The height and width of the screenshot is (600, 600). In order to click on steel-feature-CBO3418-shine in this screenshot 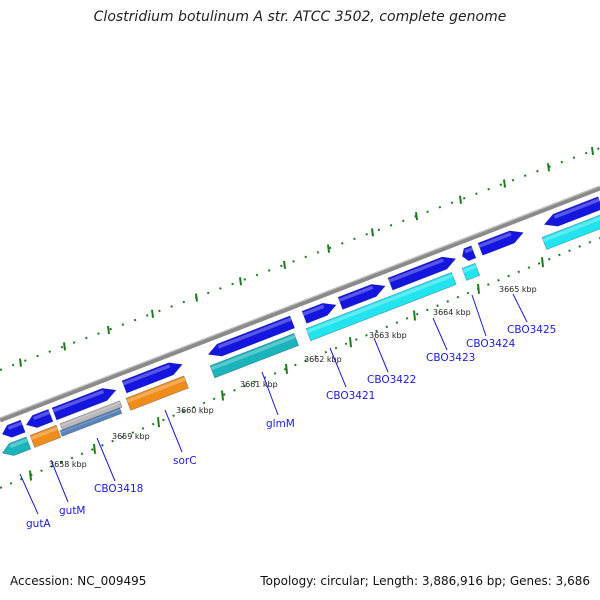, I will do `click(90, 421)`.